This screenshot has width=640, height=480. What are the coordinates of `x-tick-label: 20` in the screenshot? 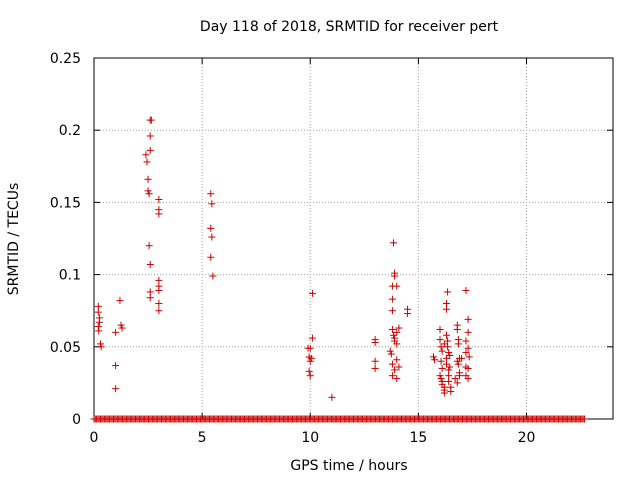 It's located at (527, 438).